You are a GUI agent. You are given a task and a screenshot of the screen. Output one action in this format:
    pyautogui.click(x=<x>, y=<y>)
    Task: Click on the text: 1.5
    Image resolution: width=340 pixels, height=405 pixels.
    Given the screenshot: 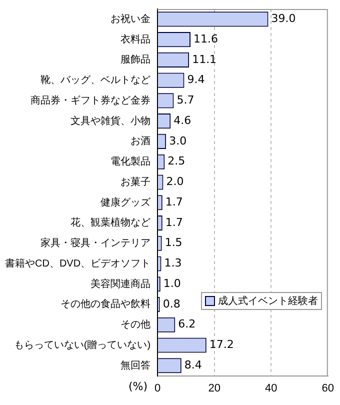 What is the action you would take?
    pyautogui.click(x=173, y=243)
    